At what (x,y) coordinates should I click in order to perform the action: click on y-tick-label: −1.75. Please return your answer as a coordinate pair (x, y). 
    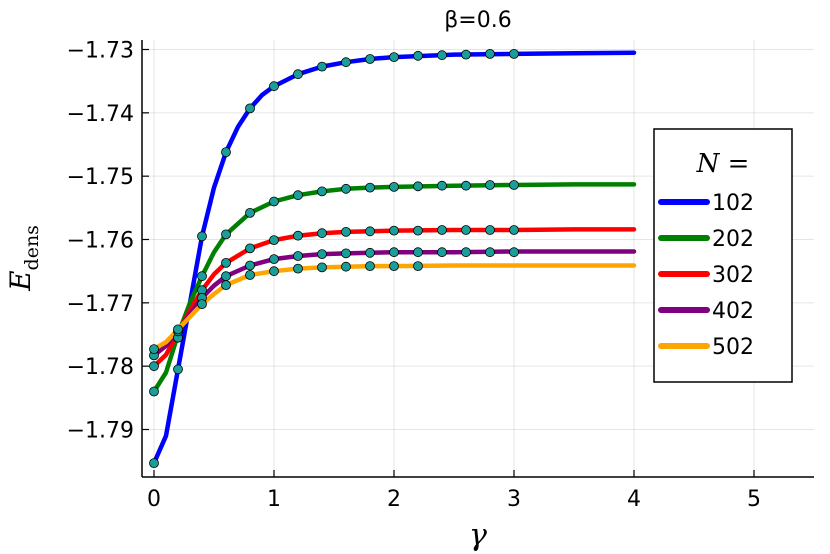
    Looking at the image, I should click on (100, 177).